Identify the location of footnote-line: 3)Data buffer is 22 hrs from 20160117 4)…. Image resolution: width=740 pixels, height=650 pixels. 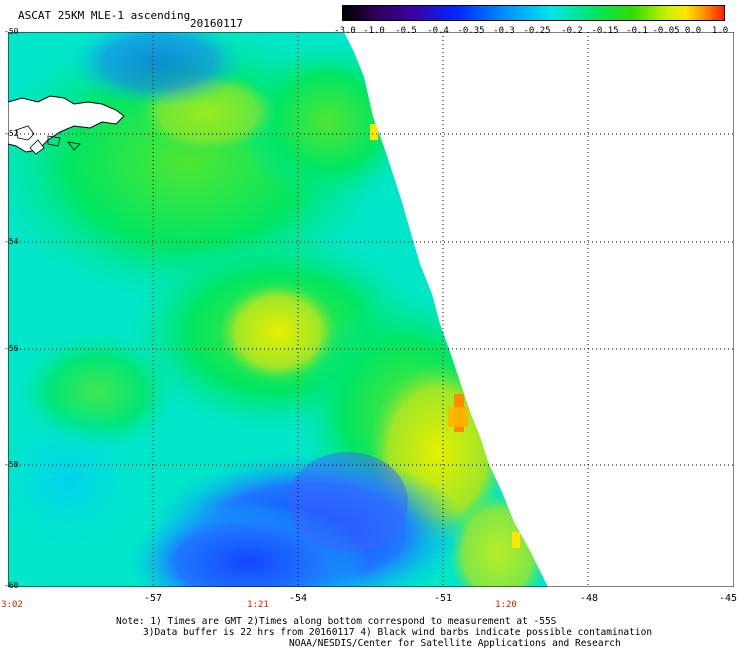
(398, 632).